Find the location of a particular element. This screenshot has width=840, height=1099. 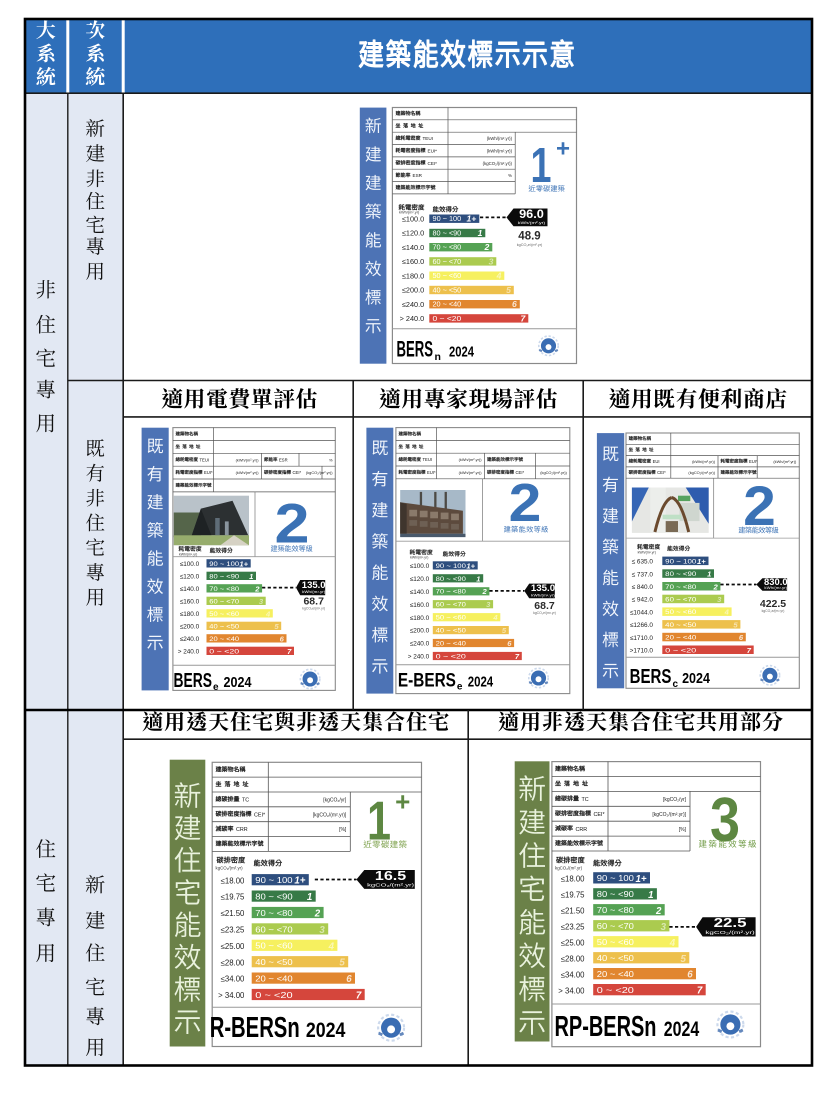

svg-text: ≤19.75 is located at coordinates (233, 897).